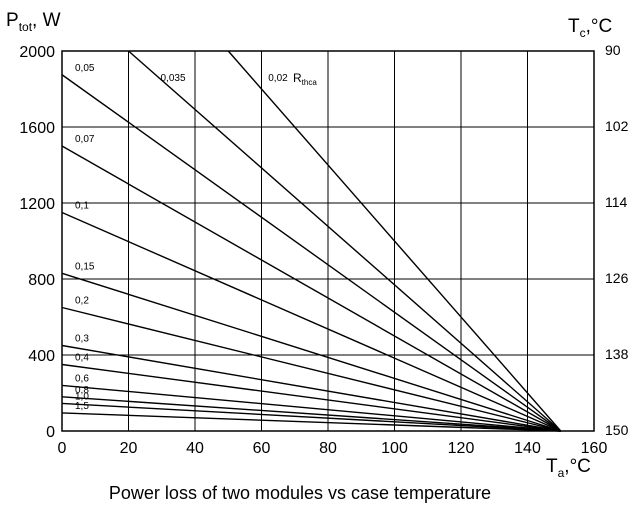  I want to click on y-tick-label: 800, so click(41, 280).